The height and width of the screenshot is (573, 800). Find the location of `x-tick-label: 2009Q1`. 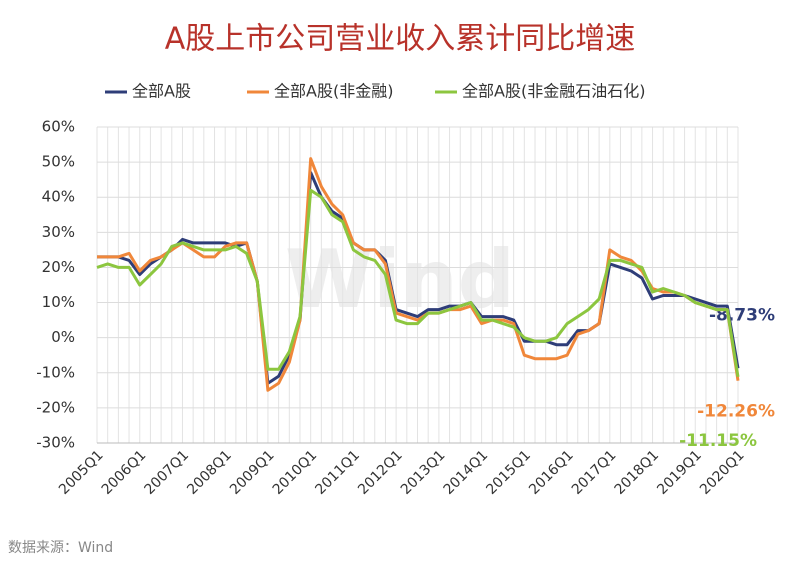

x-tick-label: 2009Q1 is located at coordinates (252, 472).